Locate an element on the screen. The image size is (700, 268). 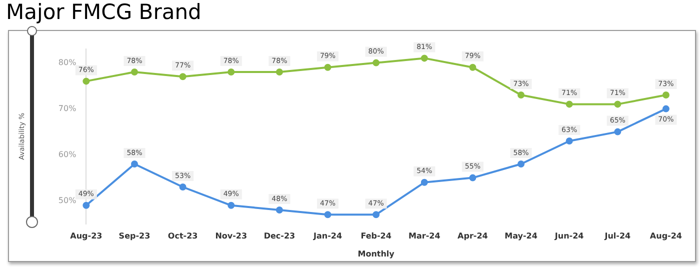
y-tick-label: 60% is located at coordinates (67, 154).